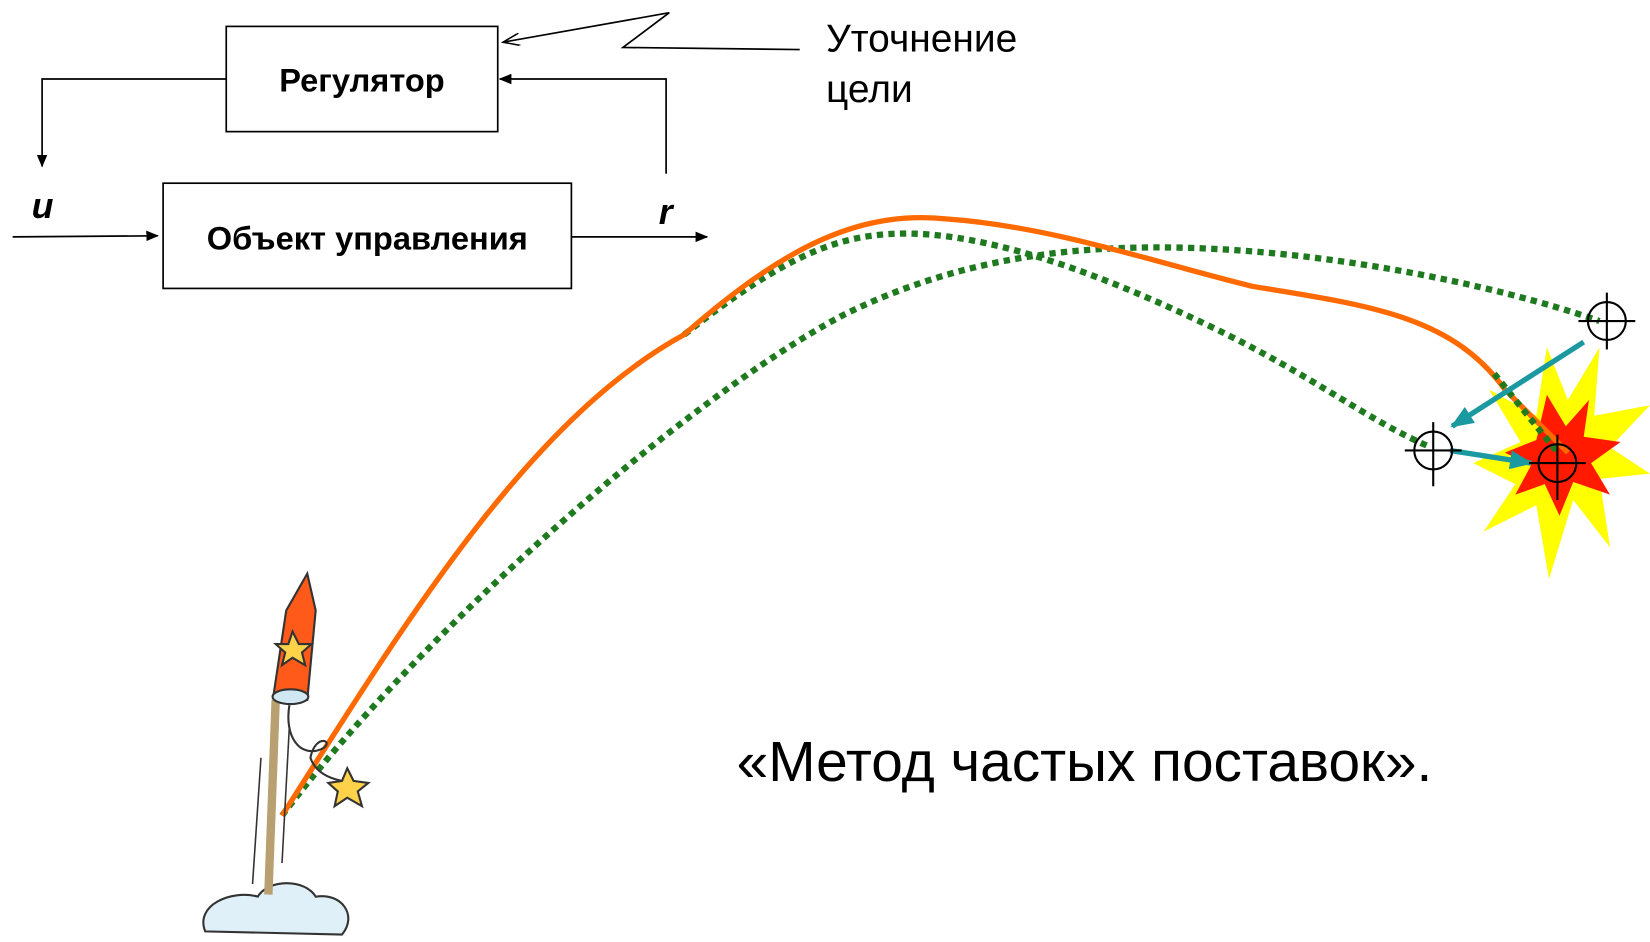 Image resolution: width=1650 pixels, height=942 pixels. I want to click on plant-block, so click(367, 236).